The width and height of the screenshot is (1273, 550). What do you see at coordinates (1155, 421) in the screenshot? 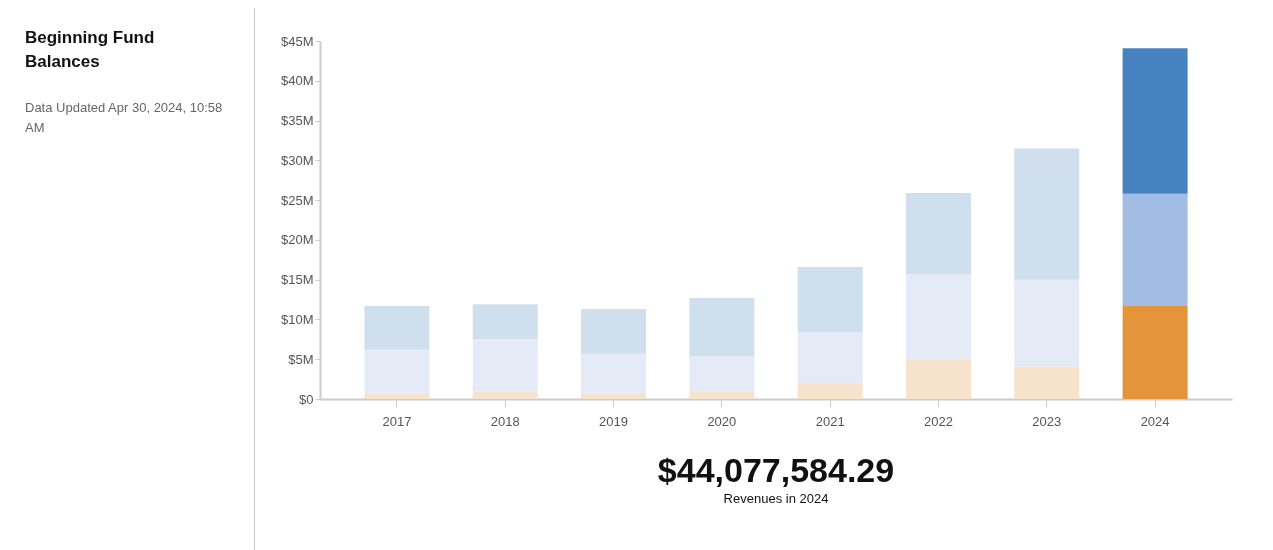
I see `x-tick-label: 2024` at bounding box center [1155, 421].